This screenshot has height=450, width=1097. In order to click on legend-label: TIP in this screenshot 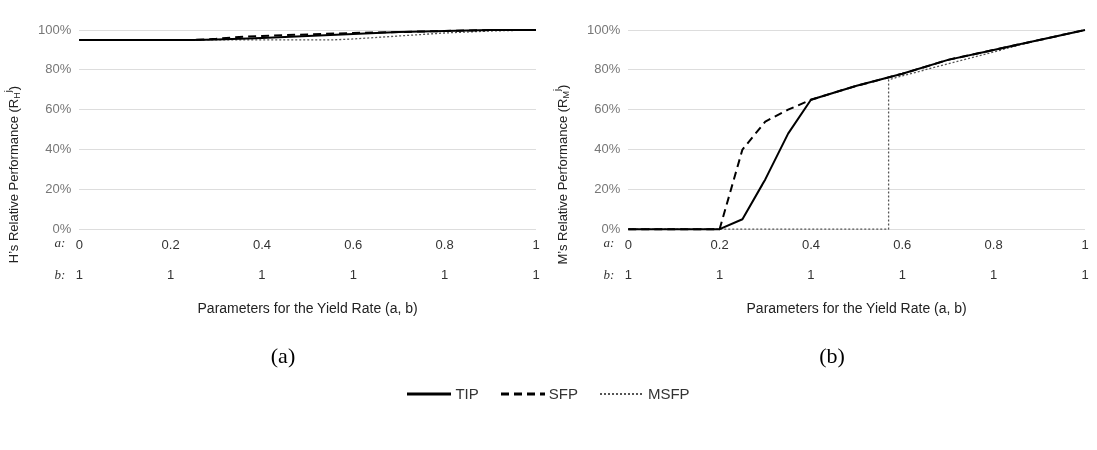, I will do `click(467, 393)`.